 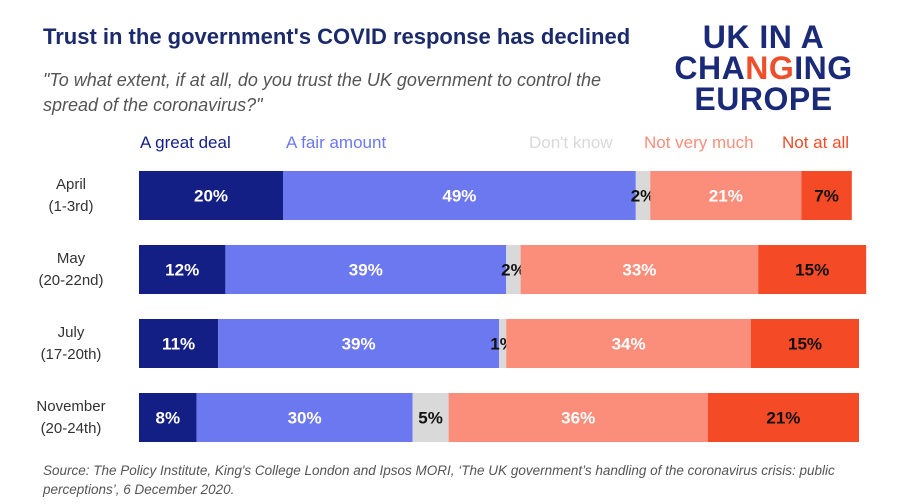 I want to click on label-fair-amount-0: 49%, so click(x=459, y=196).